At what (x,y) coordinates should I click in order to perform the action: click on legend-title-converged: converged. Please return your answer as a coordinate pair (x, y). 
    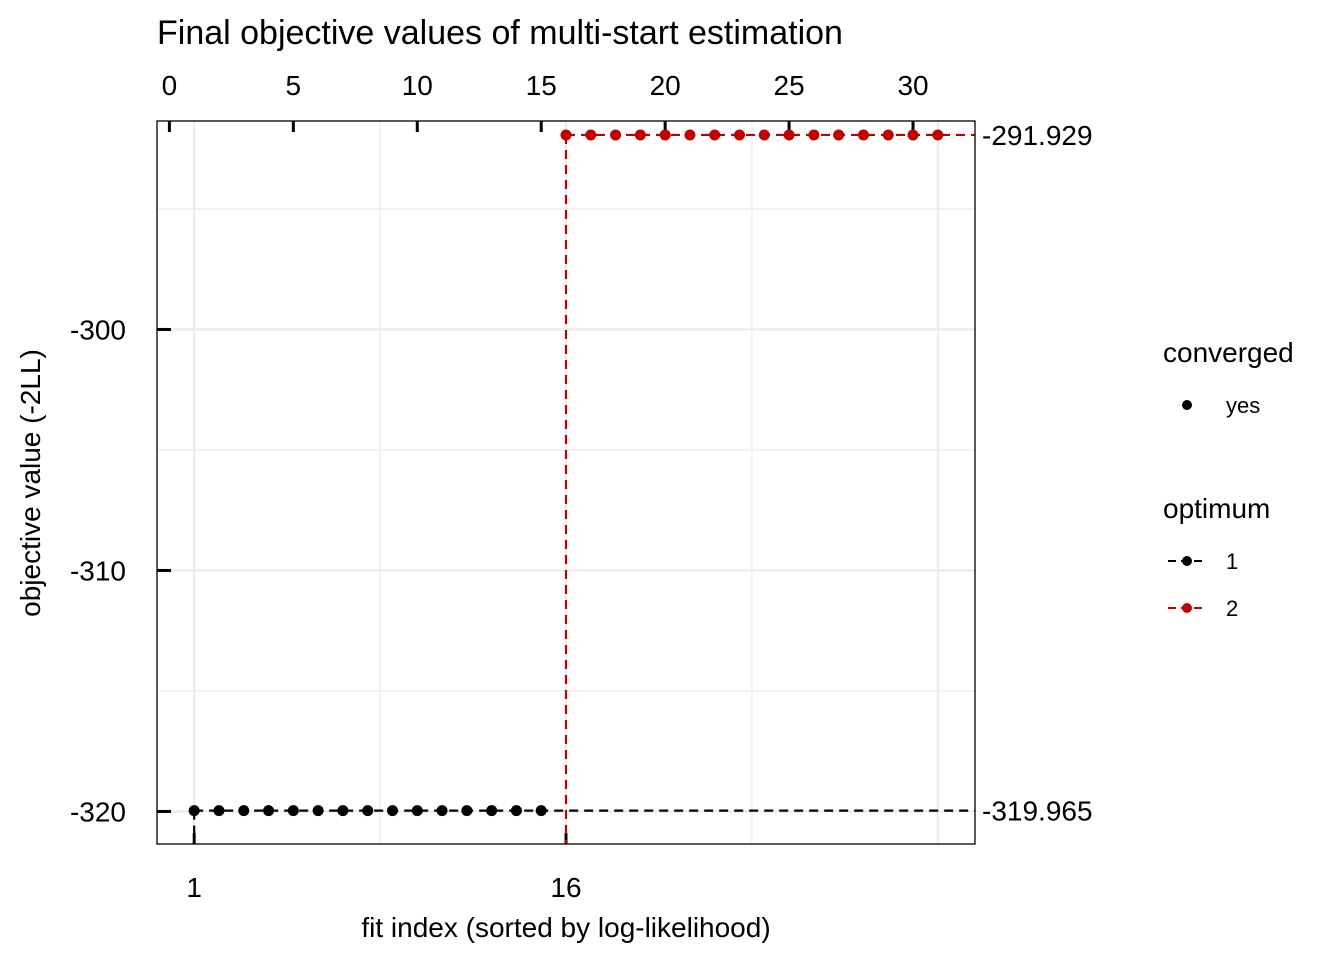
    Looking at the image, I should click on (1228, 352).